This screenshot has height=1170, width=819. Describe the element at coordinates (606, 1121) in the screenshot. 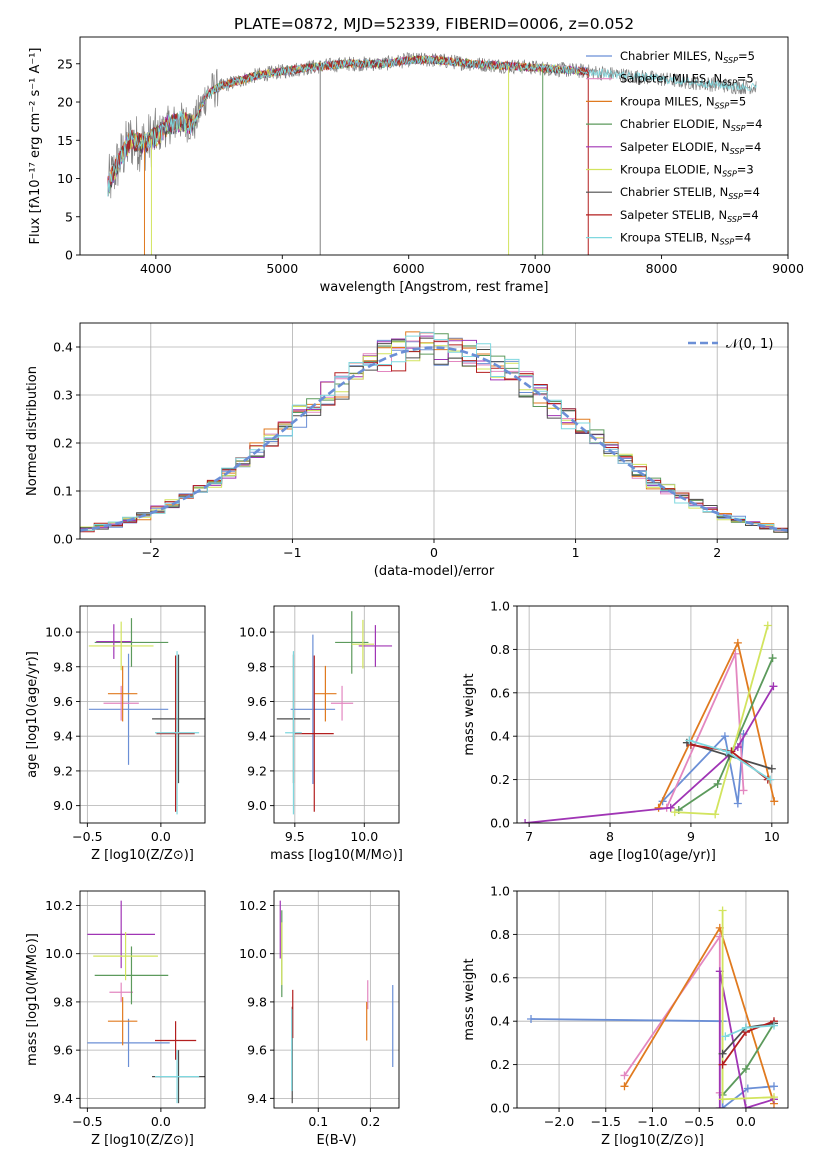

I see `x-tick-label: −1.5` at that location.